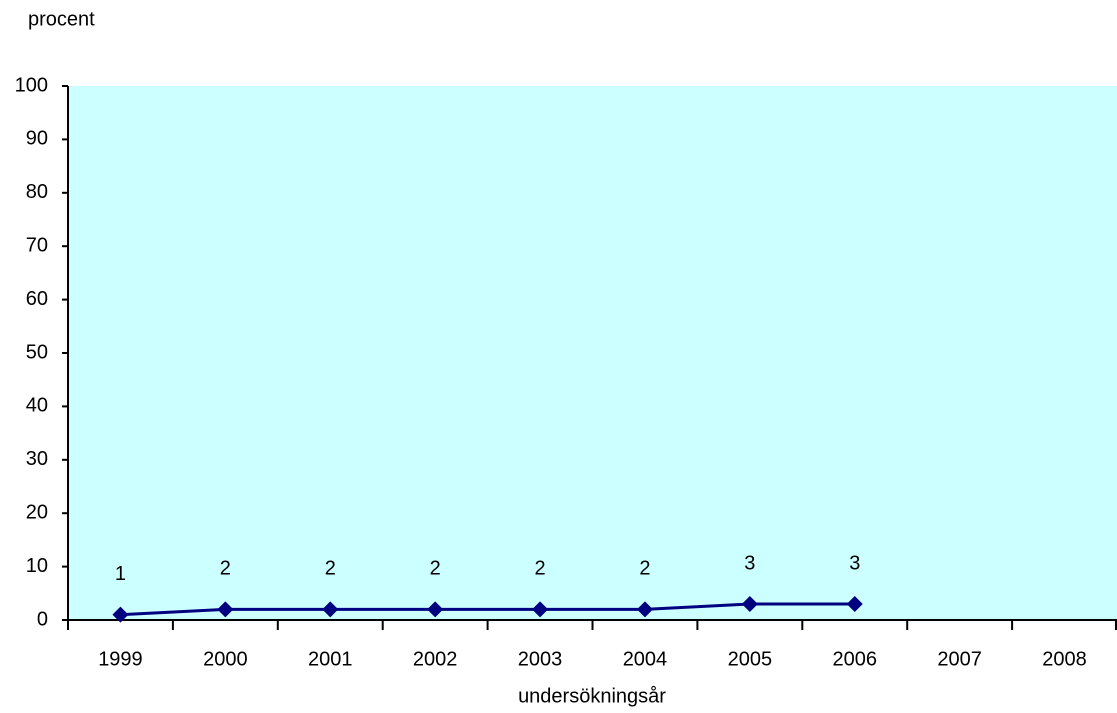 Image resolution: width=1117 pixels, height=713 pixels. I want to click on x-tick-label: 1999, so click(120, 659).